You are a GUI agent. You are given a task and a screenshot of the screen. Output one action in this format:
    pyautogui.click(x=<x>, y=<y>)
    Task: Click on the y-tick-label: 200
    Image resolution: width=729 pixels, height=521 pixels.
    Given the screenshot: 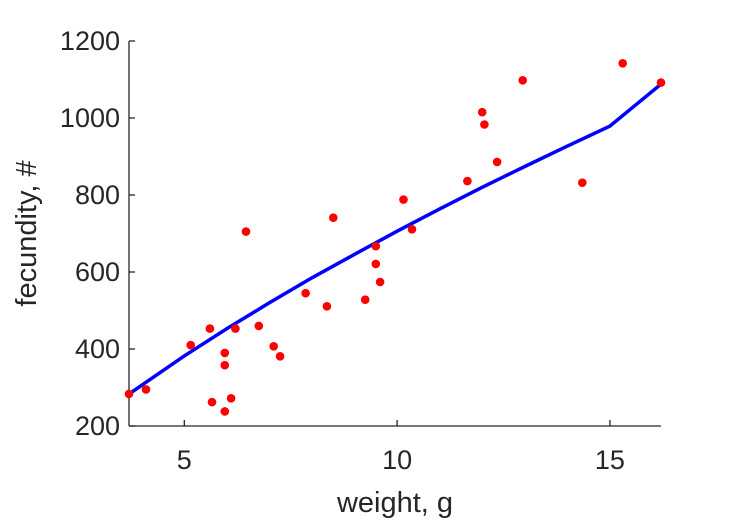 What is the action you would take?
    pyautogui.click(x=97, y=426)
    